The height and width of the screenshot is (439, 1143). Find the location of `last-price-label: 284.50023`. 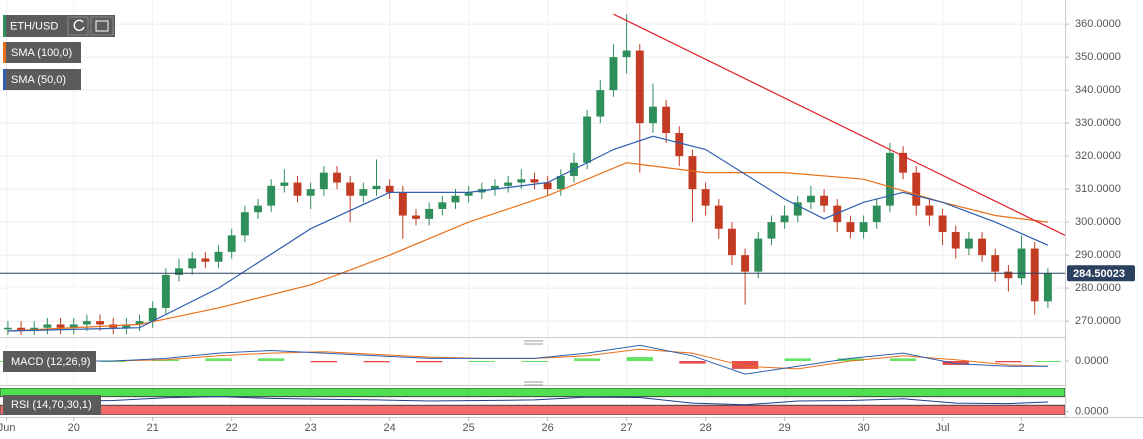

last-price-label: 284.50023 is located at coordinates (1099, 274).